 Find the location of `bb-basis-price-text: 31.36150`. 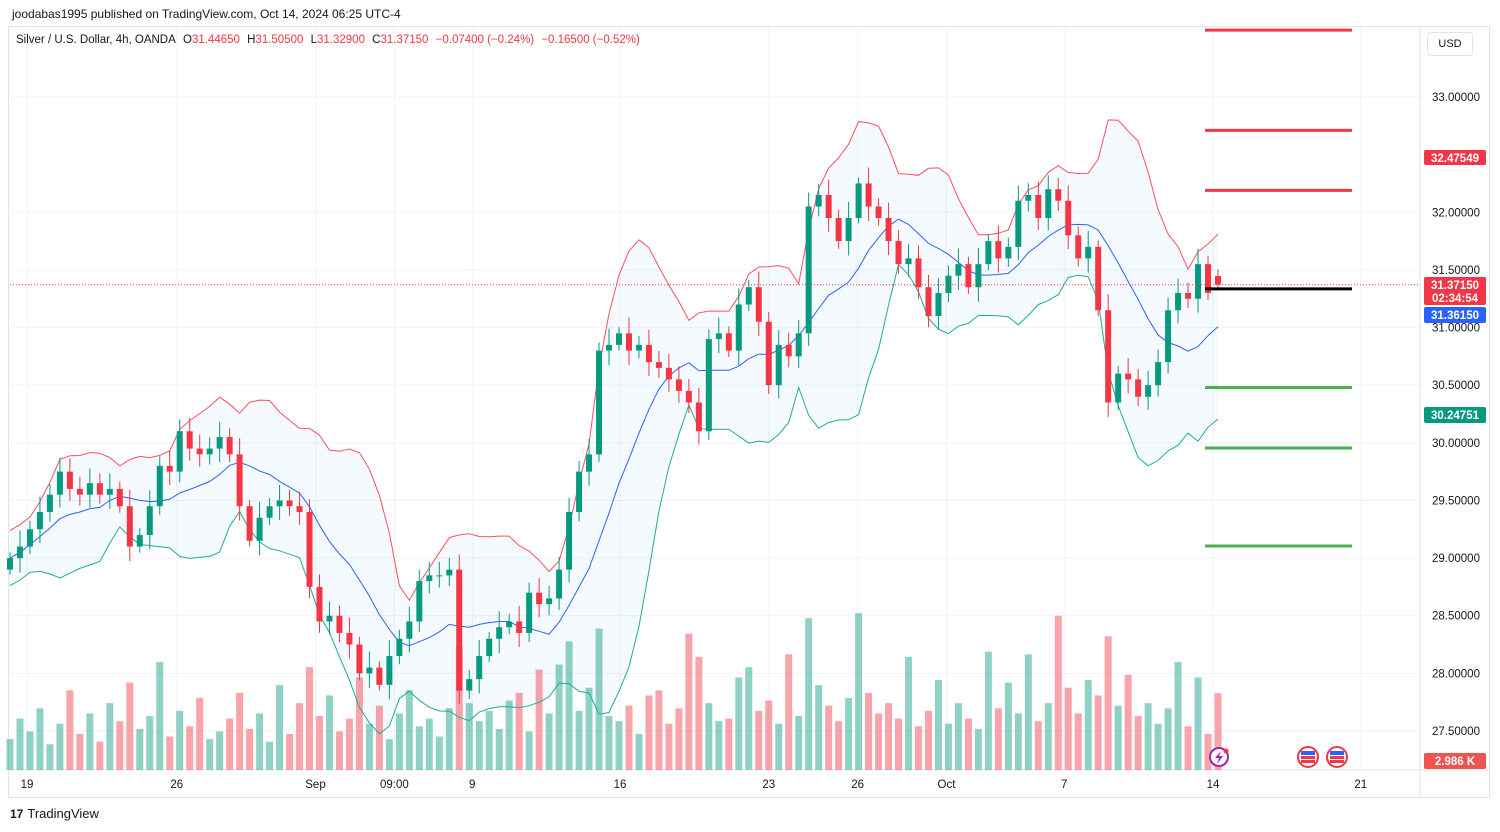

bb-basis-price-text: 31.36150 is located at coordinates (1455, 316).